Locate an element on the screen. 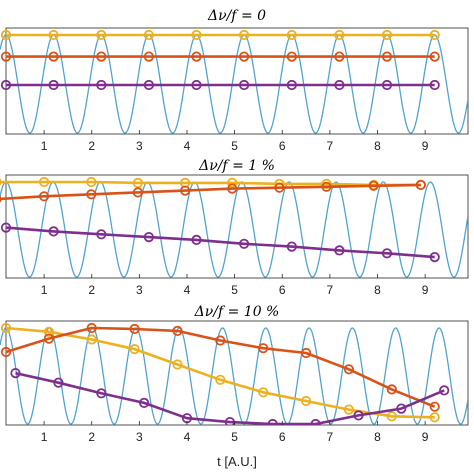  panel-title: Δν/f = 10 % is located at coordinates (237, 312).